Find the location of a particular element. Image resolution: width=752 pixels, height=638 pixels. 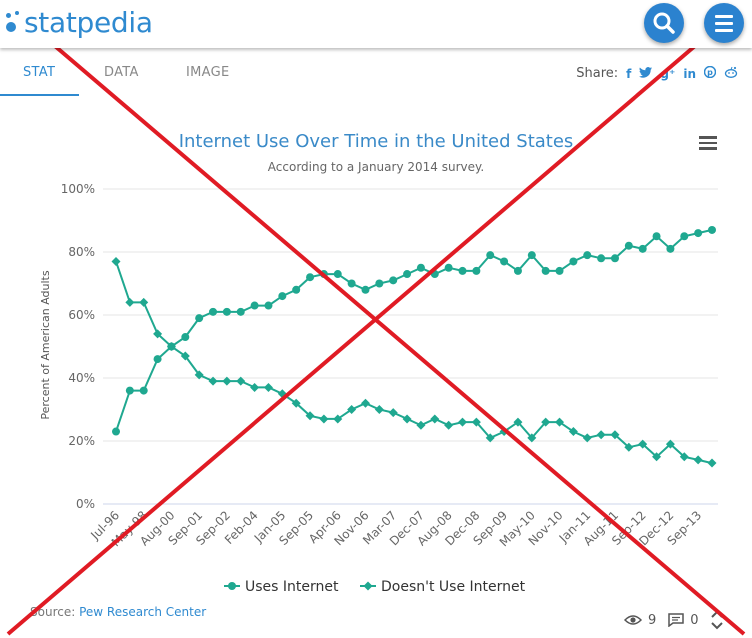

y-axis-label: Percent of American Adults is located at coordinates (45, 344).